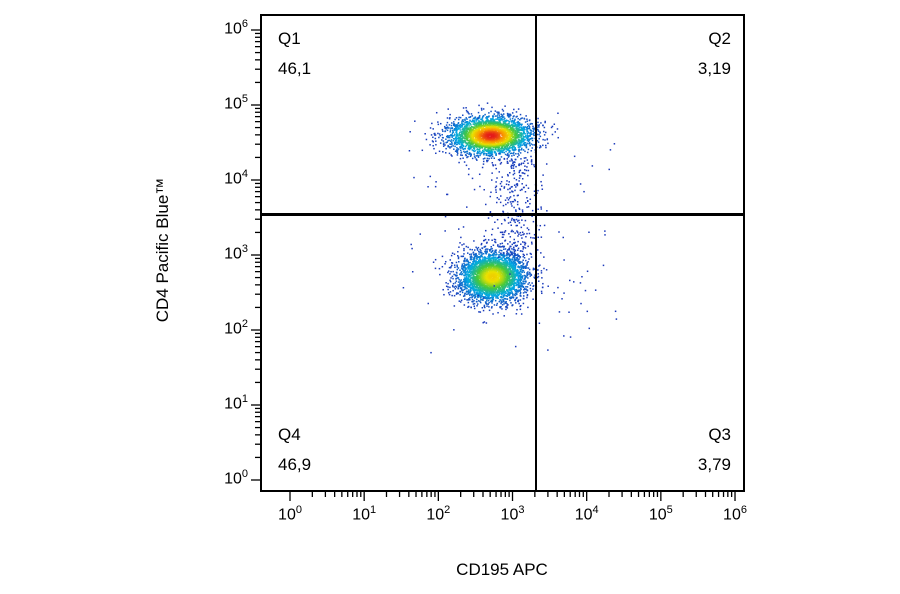 The image size is (900, 594). I want to click on y-tick-label: 10⁵, so click(236, 103).